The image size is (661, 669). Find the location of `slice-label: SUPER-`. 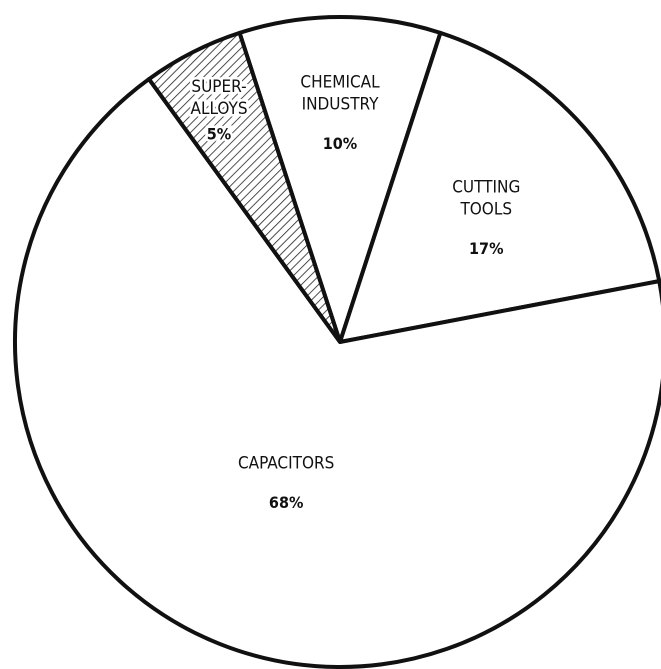

slice-label: SUPER- is located at coordinates (218, 87).